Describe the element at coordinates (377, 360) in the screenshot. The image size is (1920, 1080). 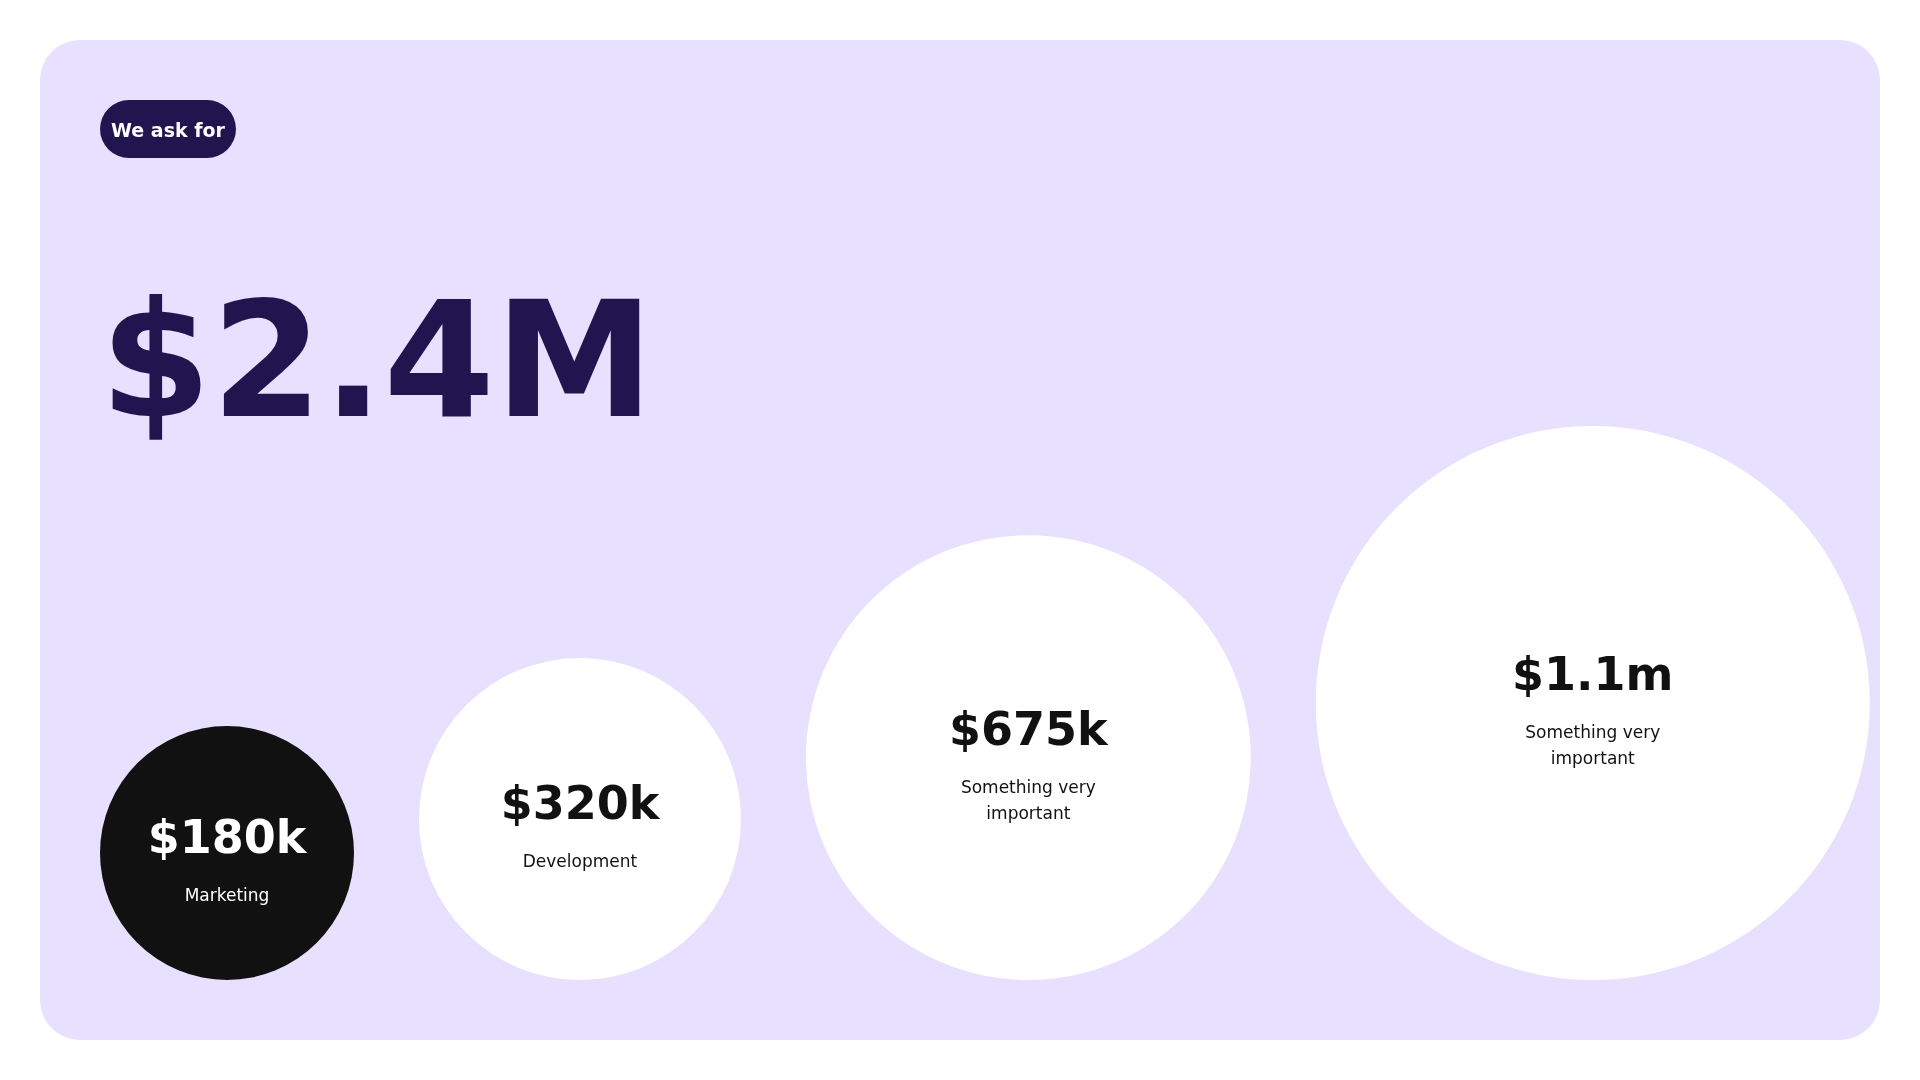
I see `text: $2.4M` at that location.